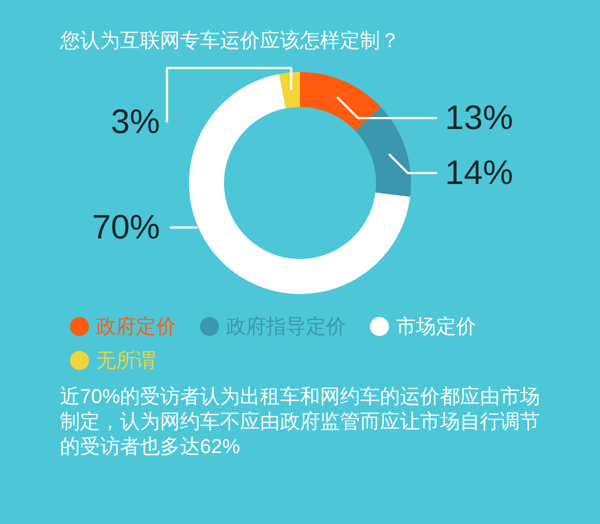 This screenshot has height=524, width=600. I want to click on data-label: 13%, so click(479, 118).